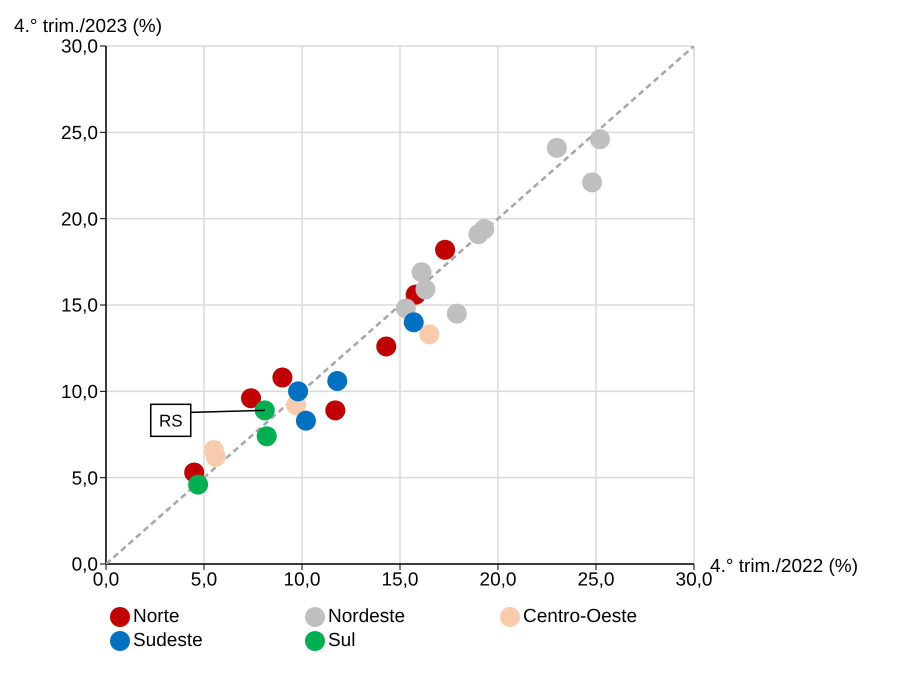  What do you see at coordinates (596, 579) in the screenshot?
I see `x-tick-label: 25,0` at bounding box center [596, 579].